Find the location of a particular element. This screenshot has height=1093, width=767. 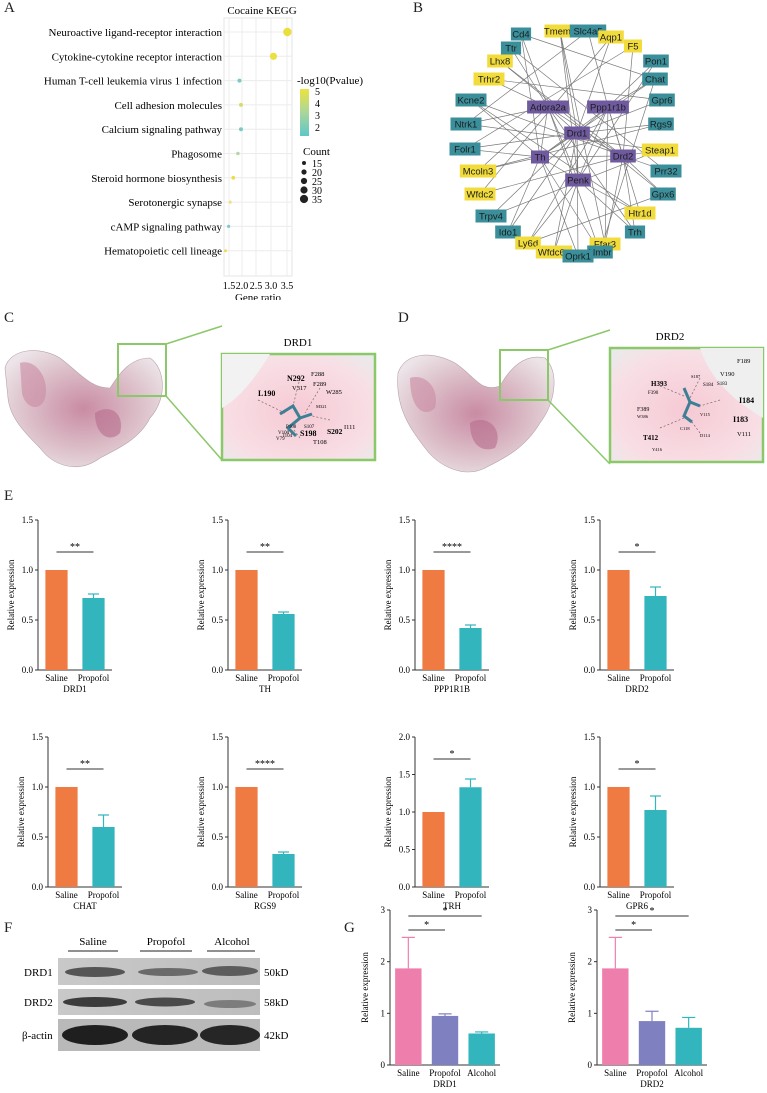

residue-label: T108 is located at coordinates (320, 442).